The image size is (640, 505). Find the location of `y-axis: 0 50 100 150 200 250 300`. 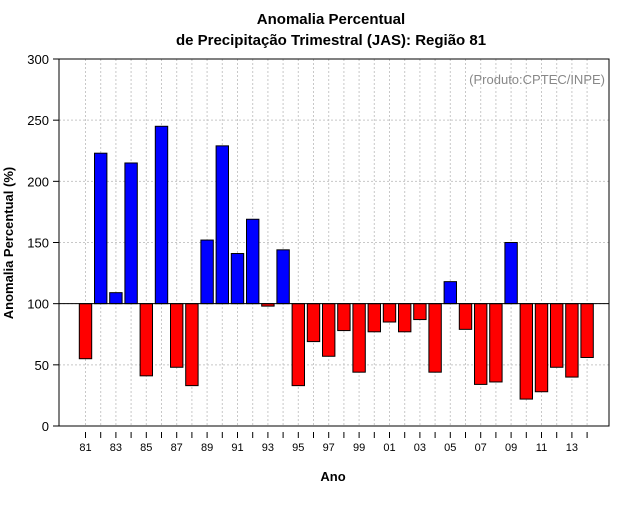

y-axis: 0 50 100 150 200 250 300 is located at coordinates (43, 243).